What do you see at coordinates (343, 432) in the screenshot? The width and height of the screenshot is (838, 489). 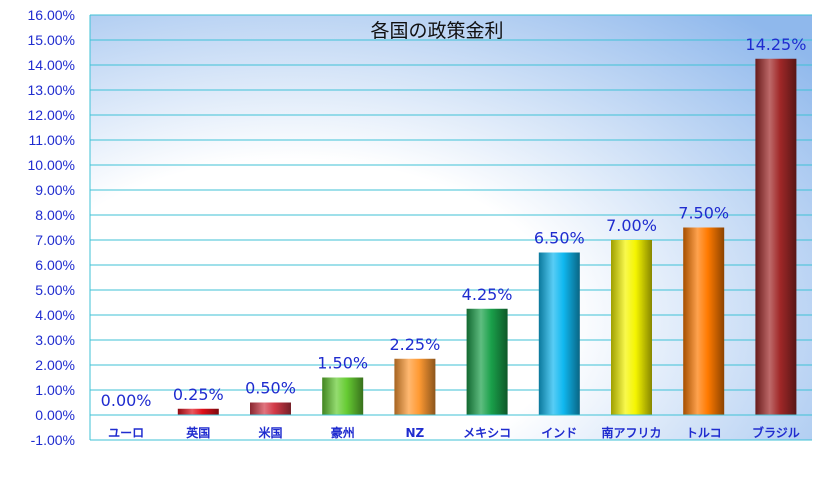 I see `category-label: 豪州` at bounding box center [343, 432].